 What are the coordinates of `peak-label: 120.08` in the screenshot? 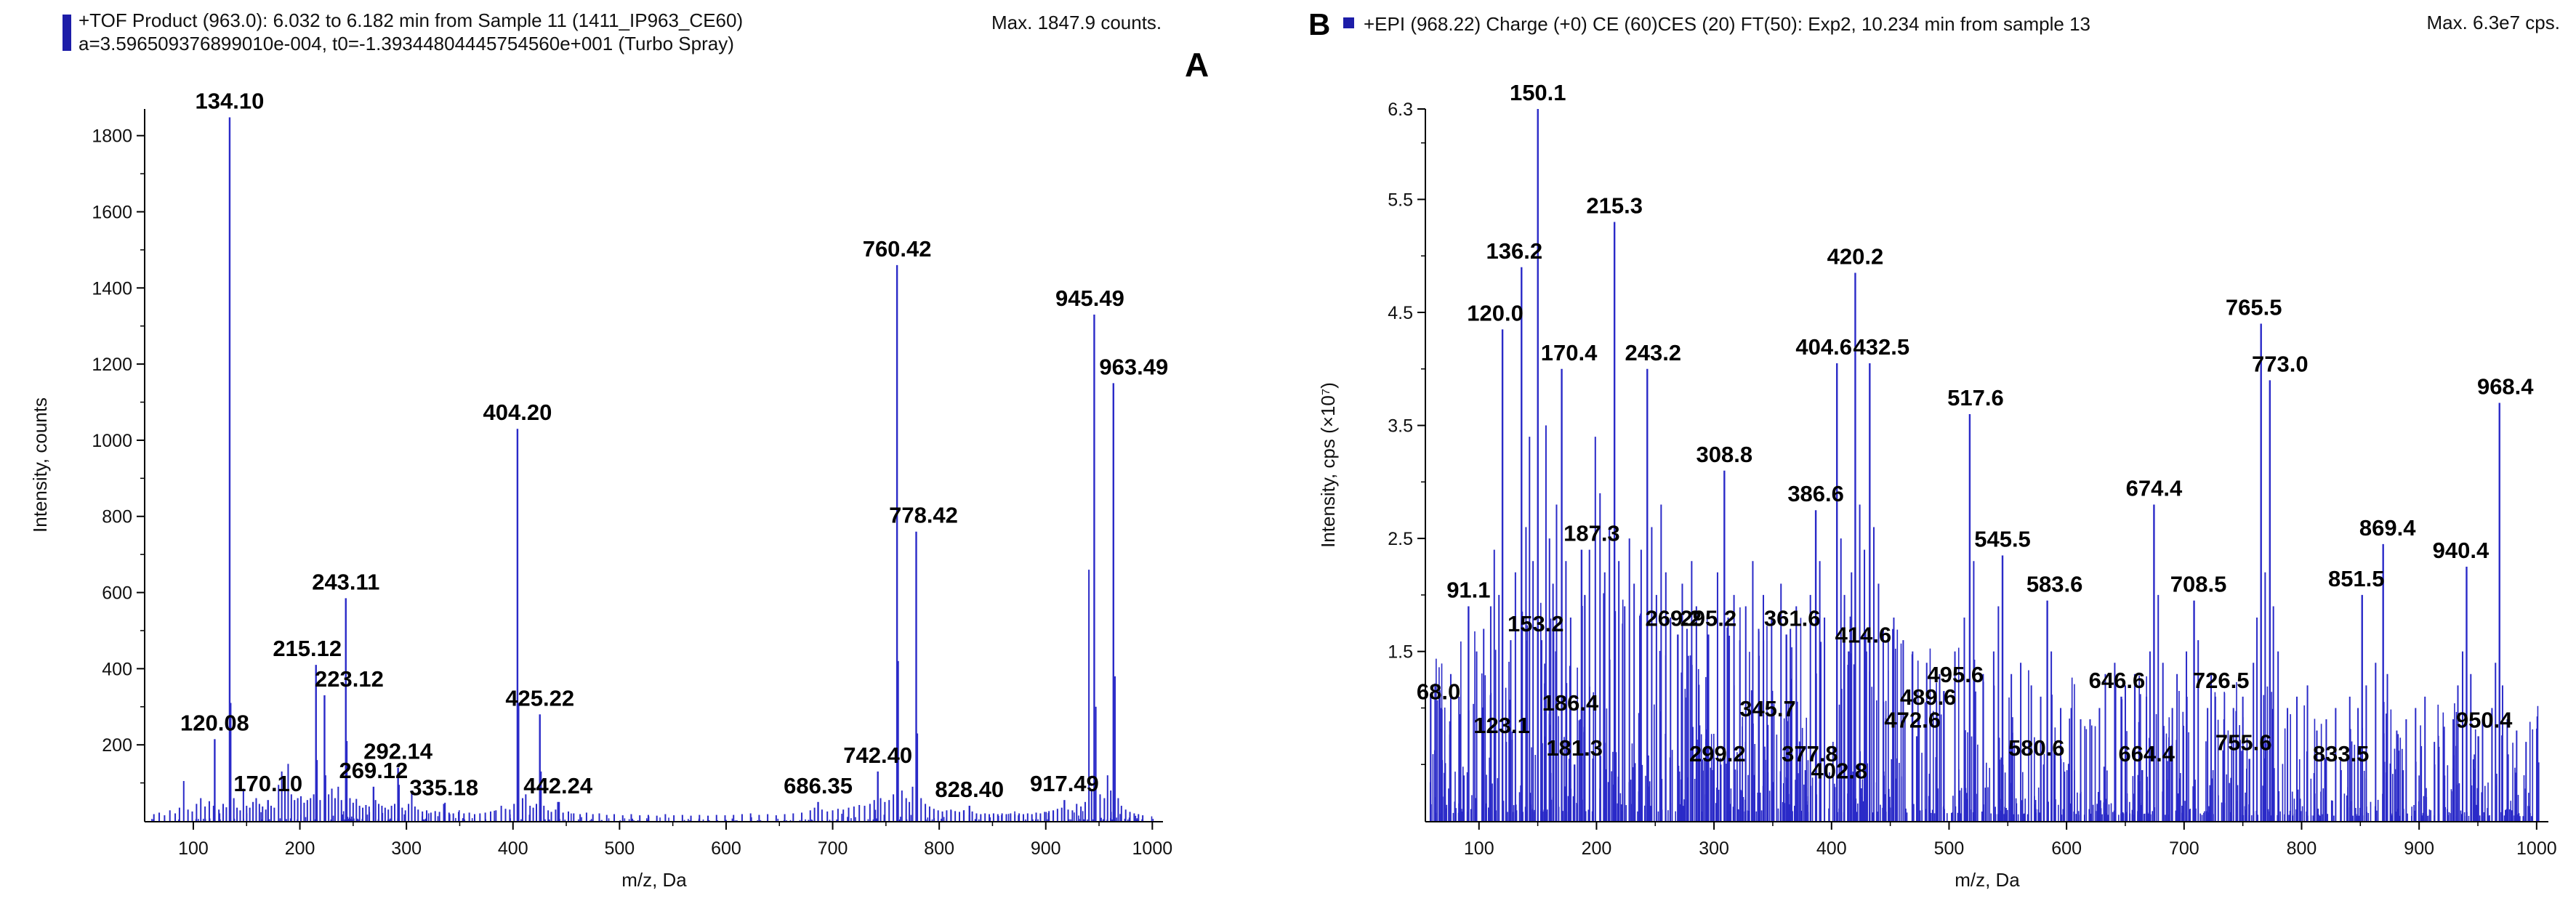 It's located at (214, 722).